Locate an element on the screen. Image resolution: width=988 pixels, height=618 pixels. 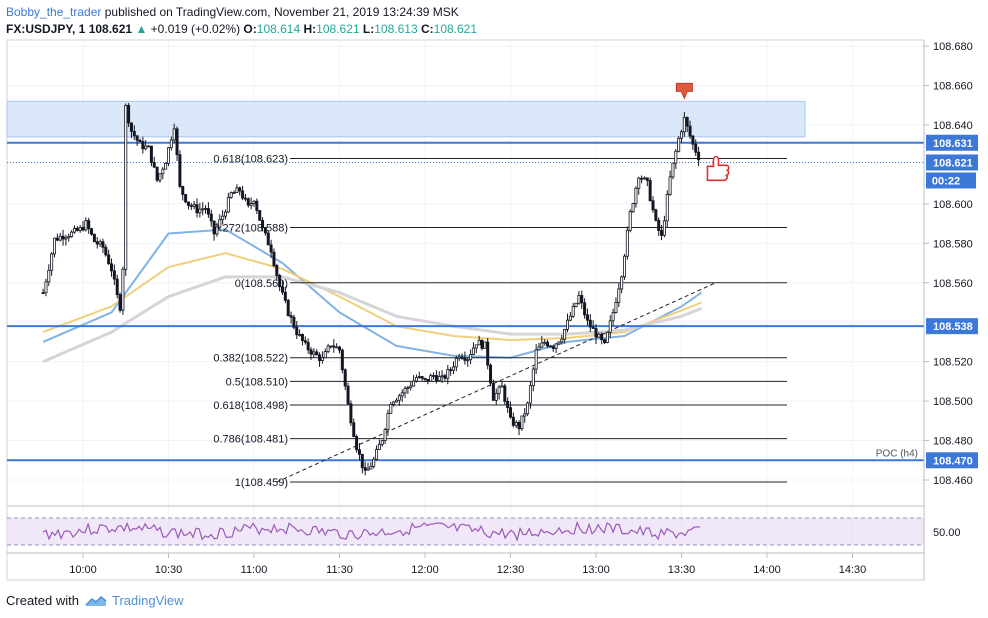
low-label: L: is located at coordinates (368, 29).